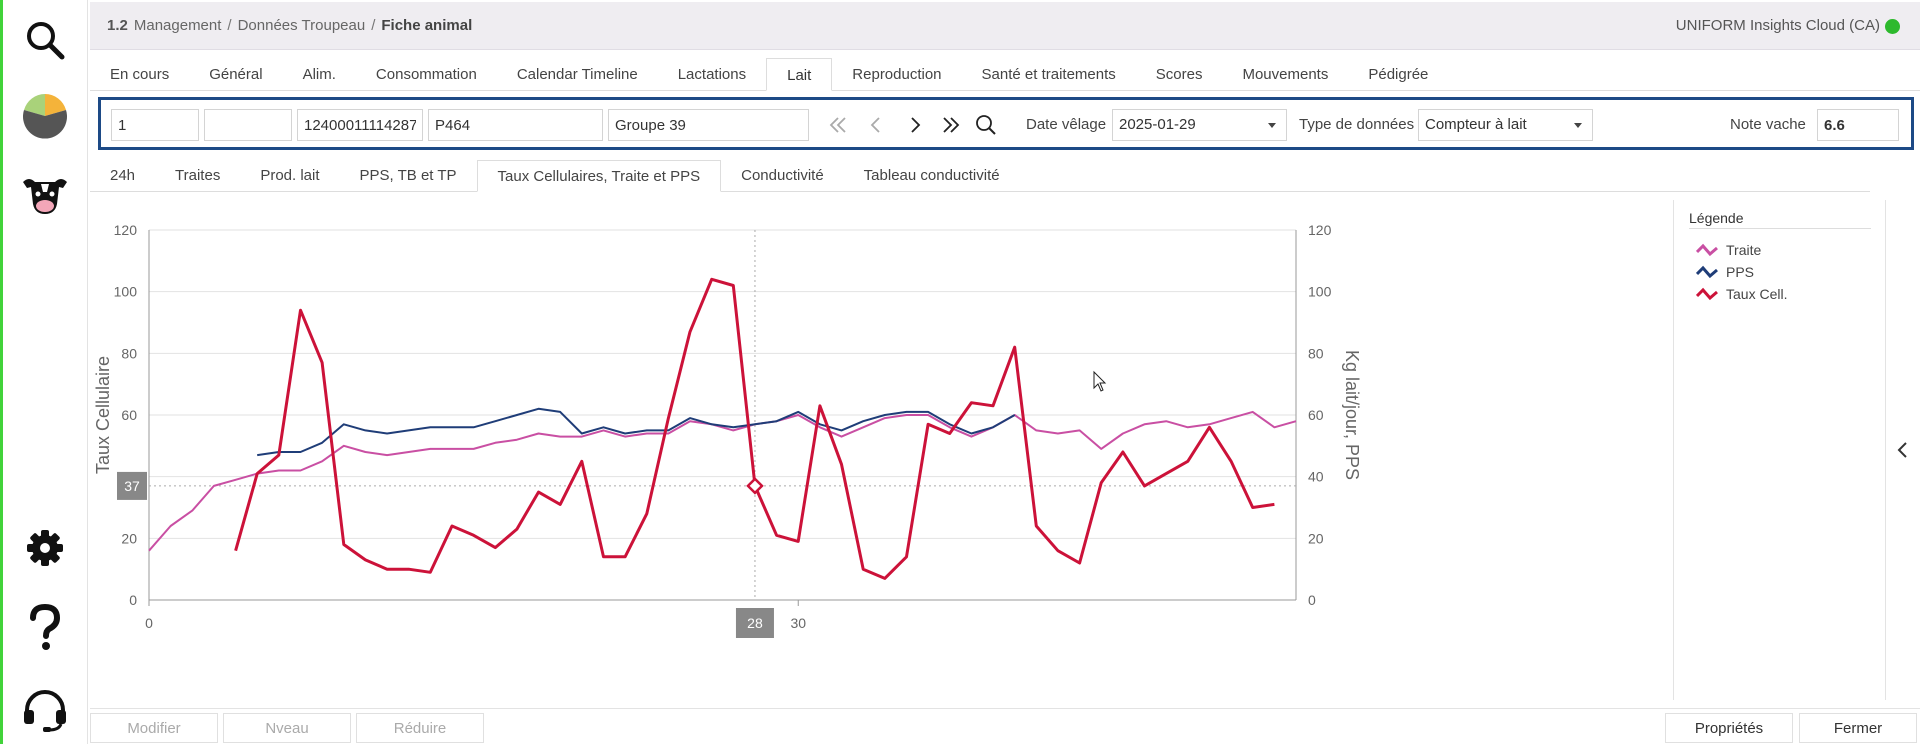 The height and width of the screenshot is (744, 1920). I want to click on tab-pedigree: Pédigrée, so click(1398, 74).